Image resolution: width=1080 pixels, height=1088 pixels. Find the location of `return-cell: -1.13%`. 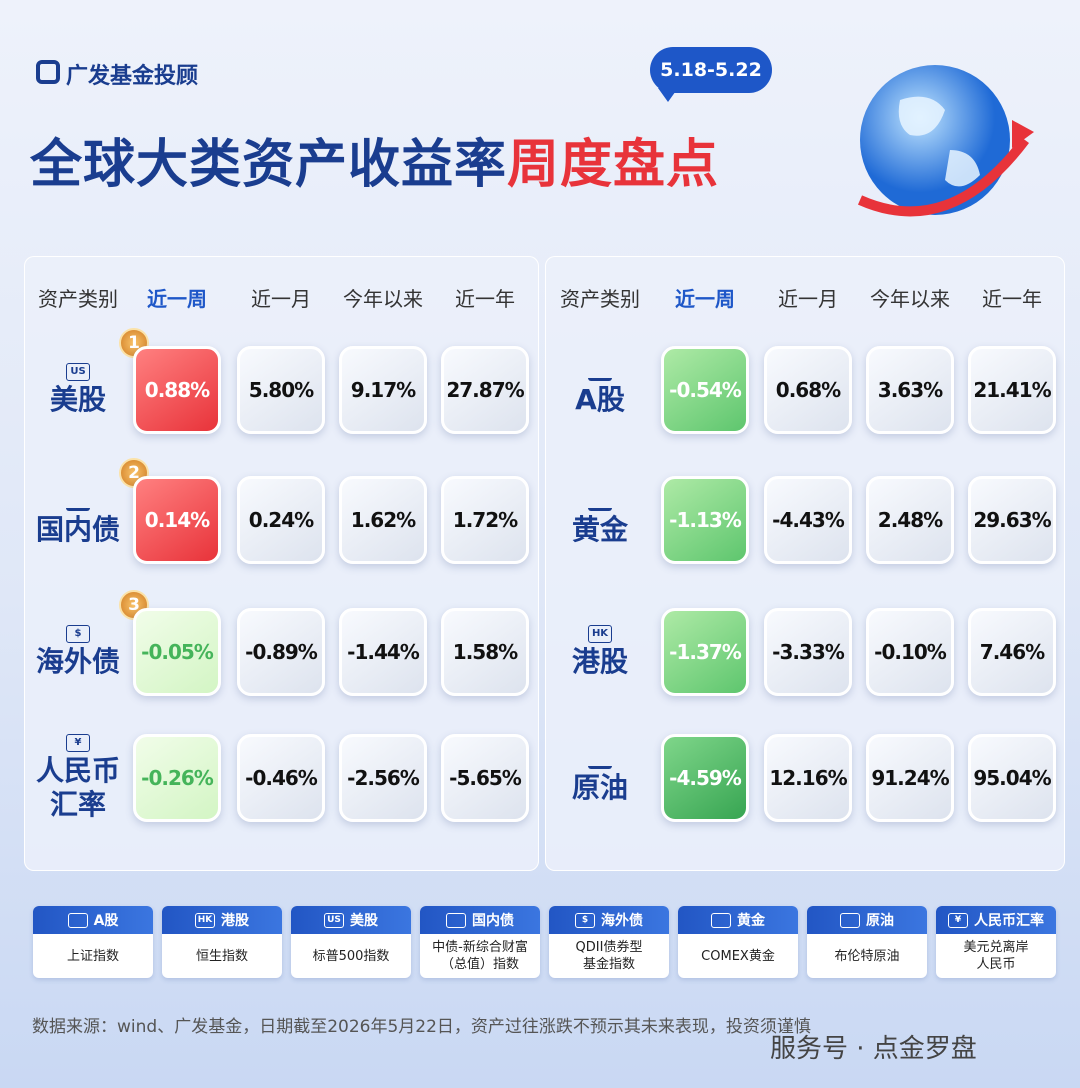

return-cell: -1.13% is located at coordinates (705, 520).